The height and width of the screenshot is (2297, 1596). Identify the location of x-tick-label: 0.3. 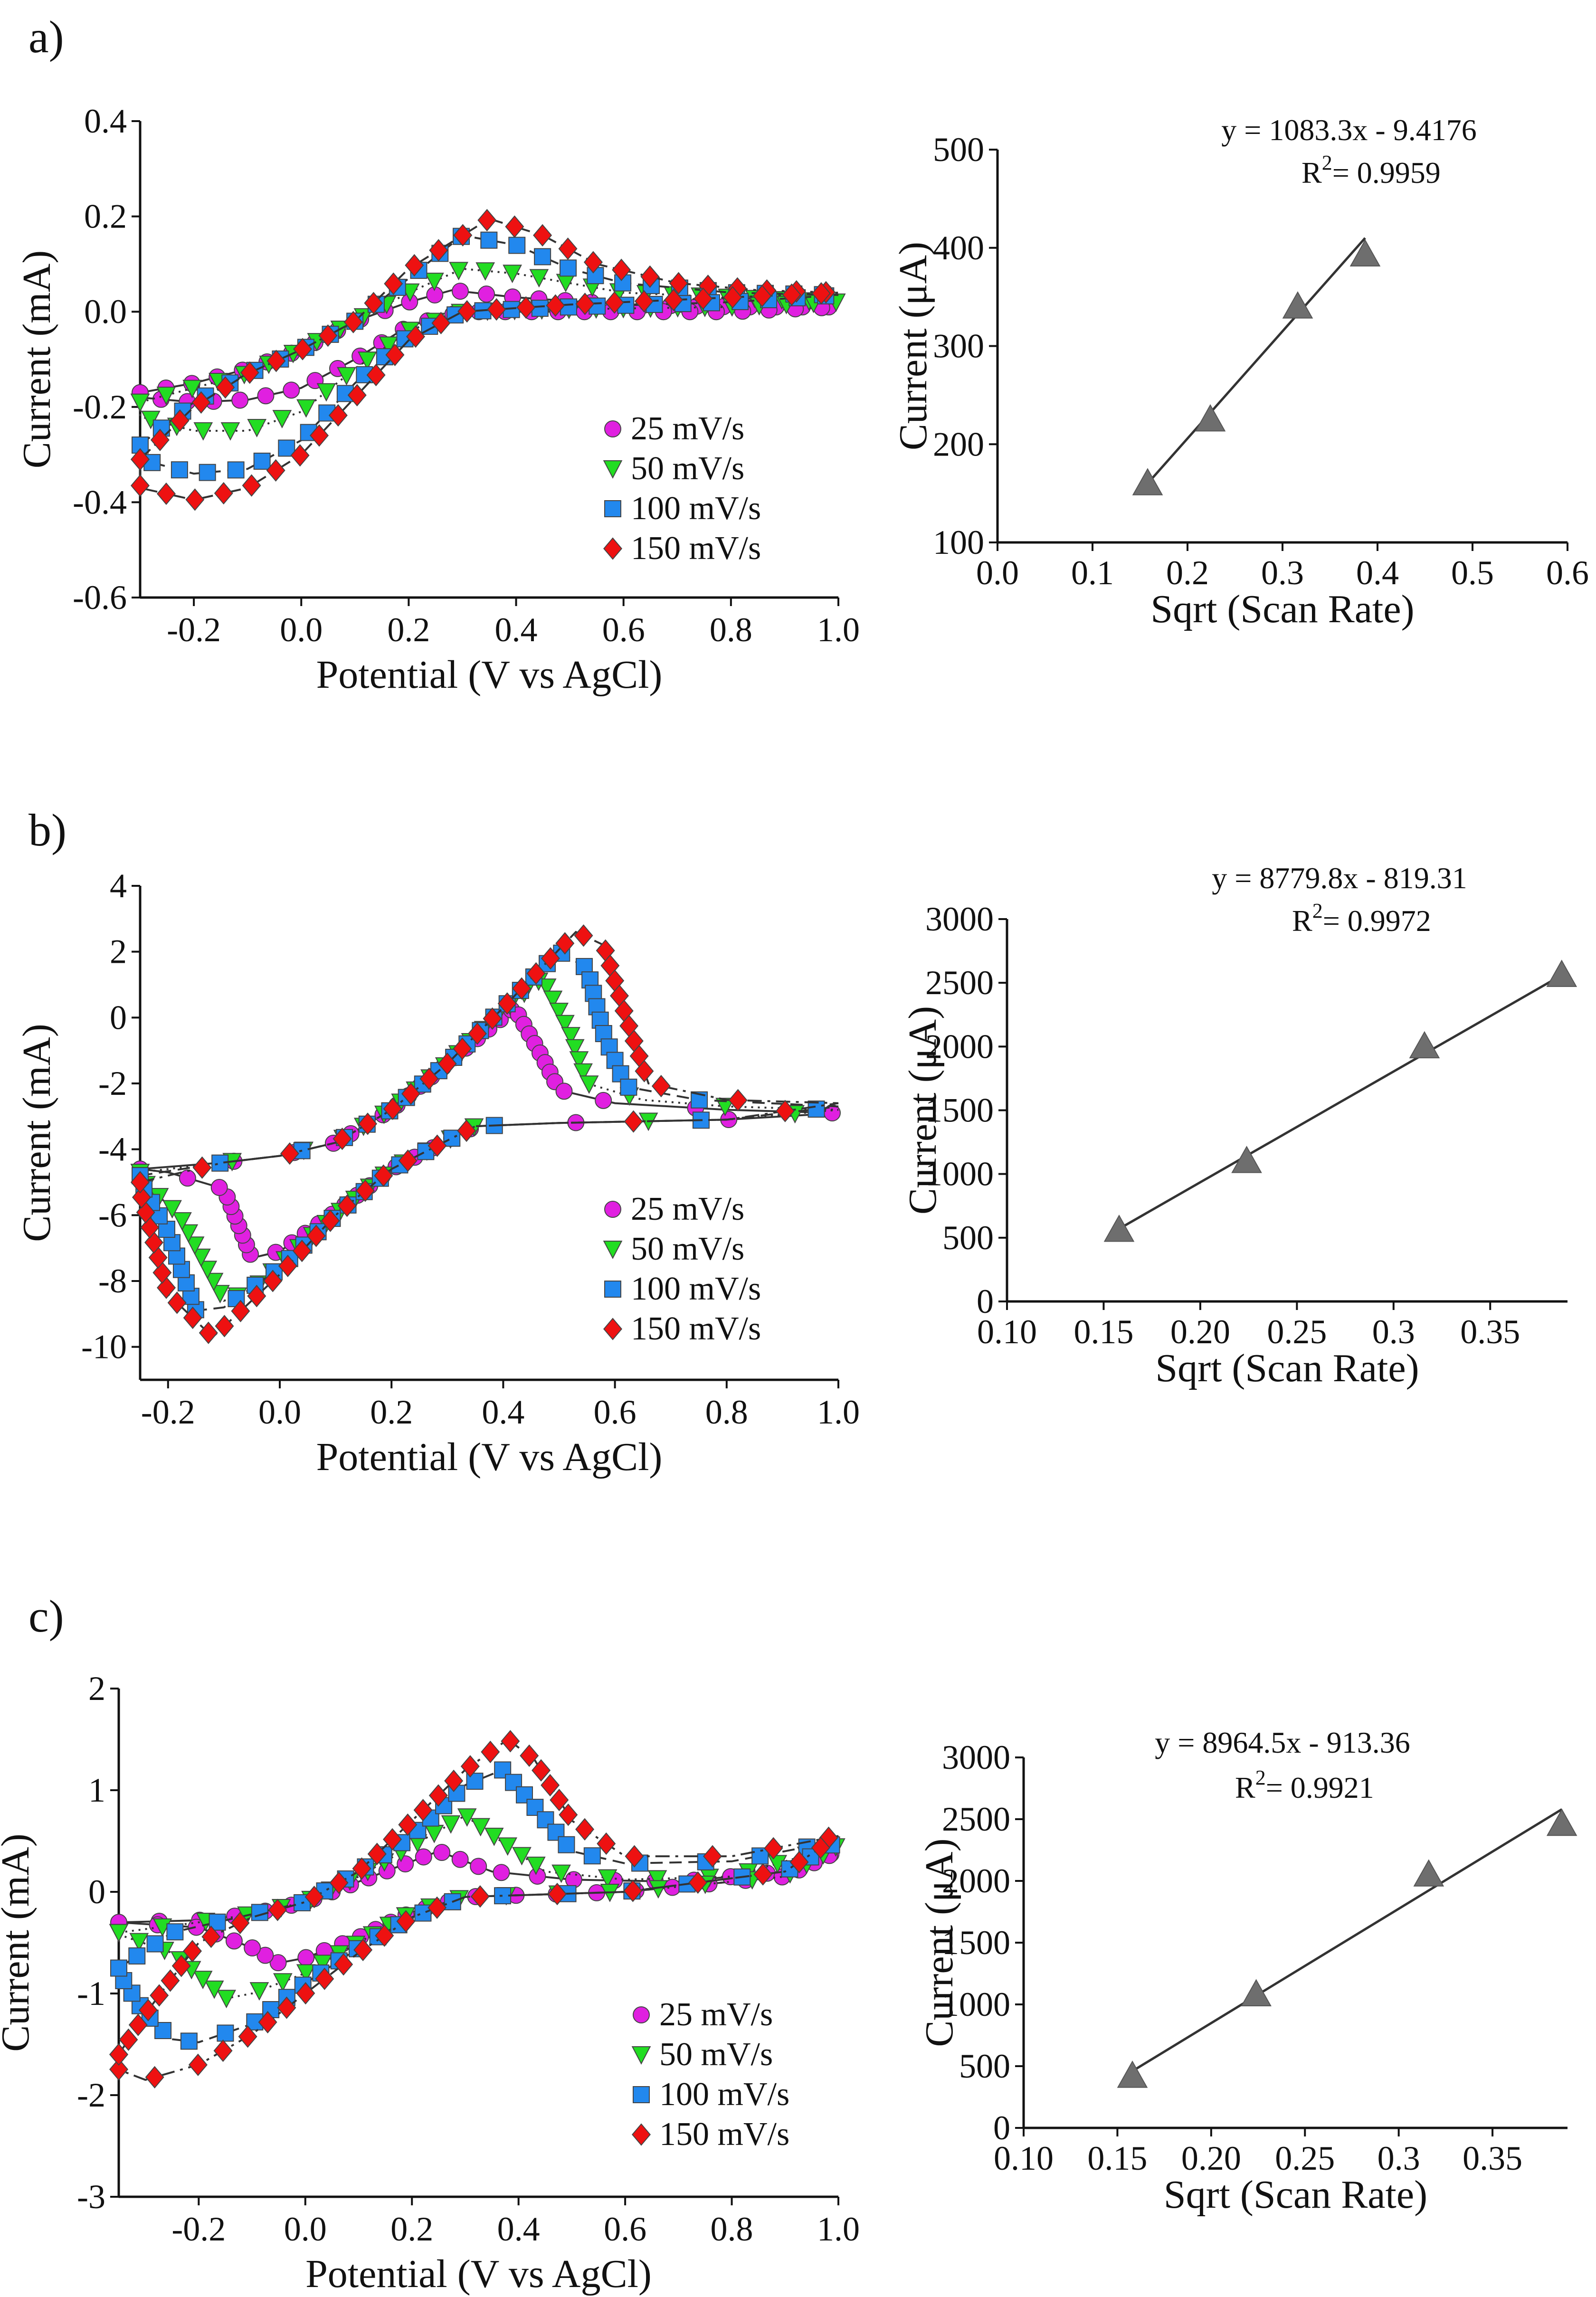
(1399, 2158).